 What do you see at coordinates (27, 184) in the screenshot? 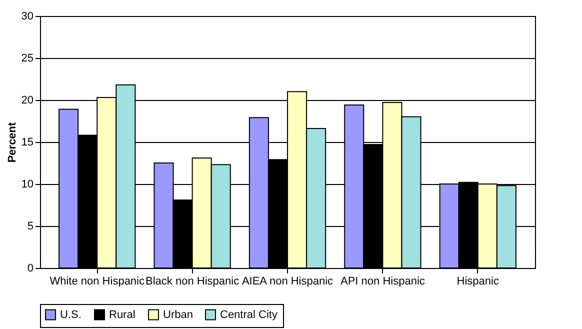
I see `y-tick-label: 10` at bounding box center [27, 184].